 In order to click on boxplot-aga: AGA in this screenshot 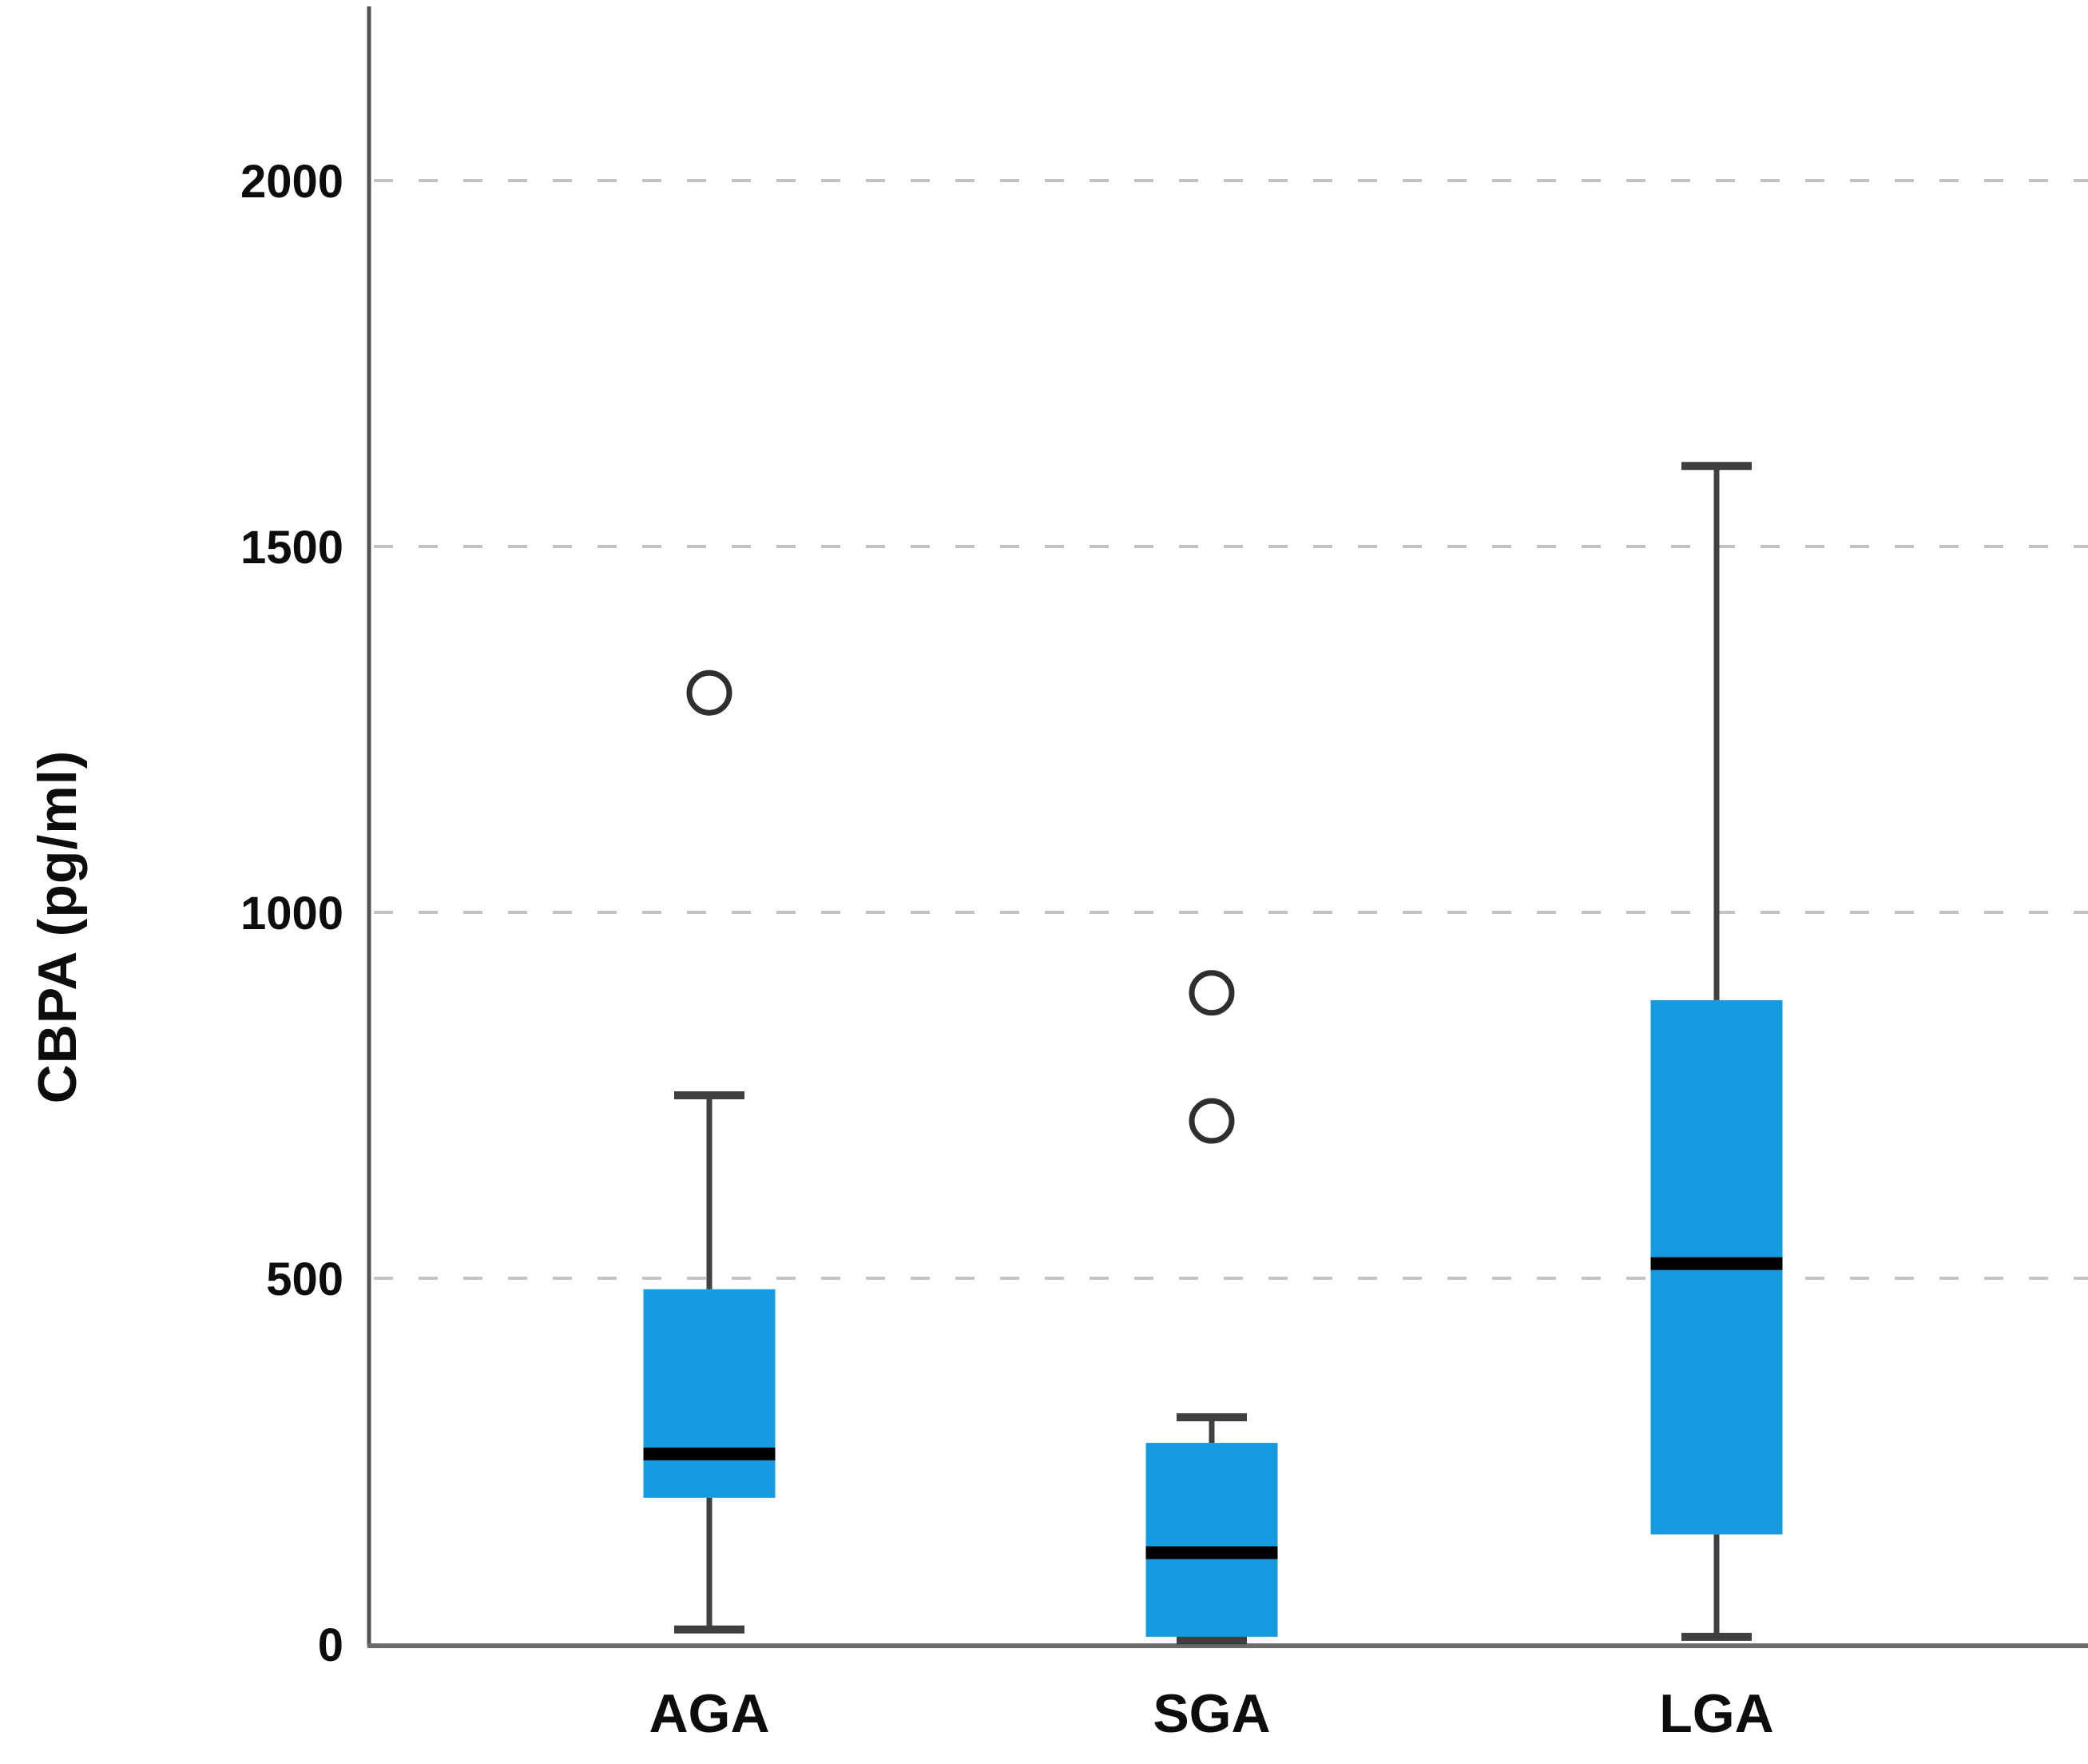, I will do `click(709, 1206)`.